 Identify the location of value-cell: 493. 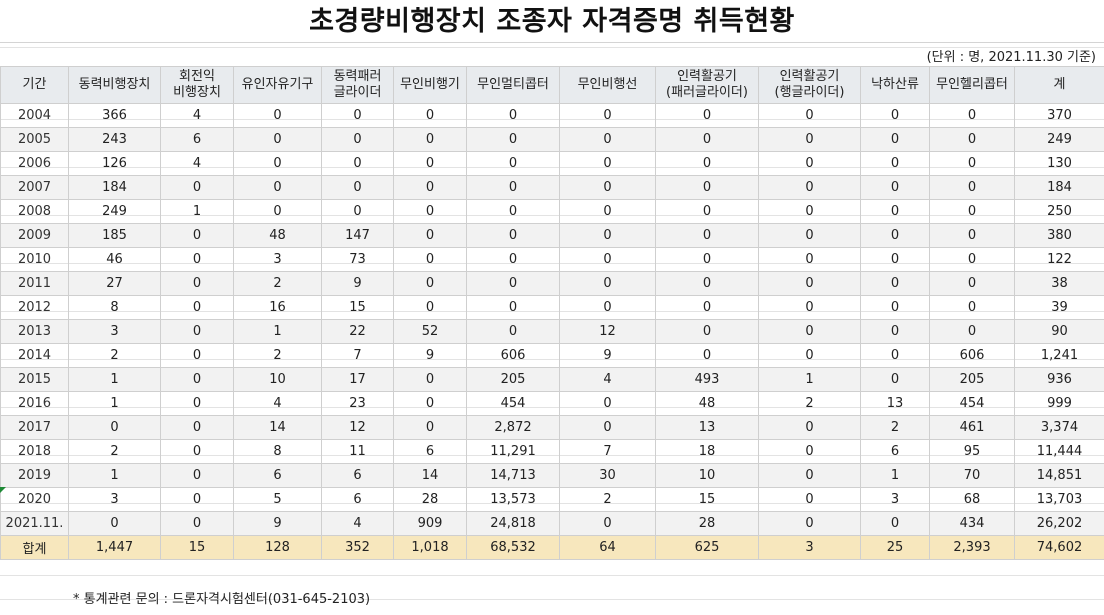
(707, 379).